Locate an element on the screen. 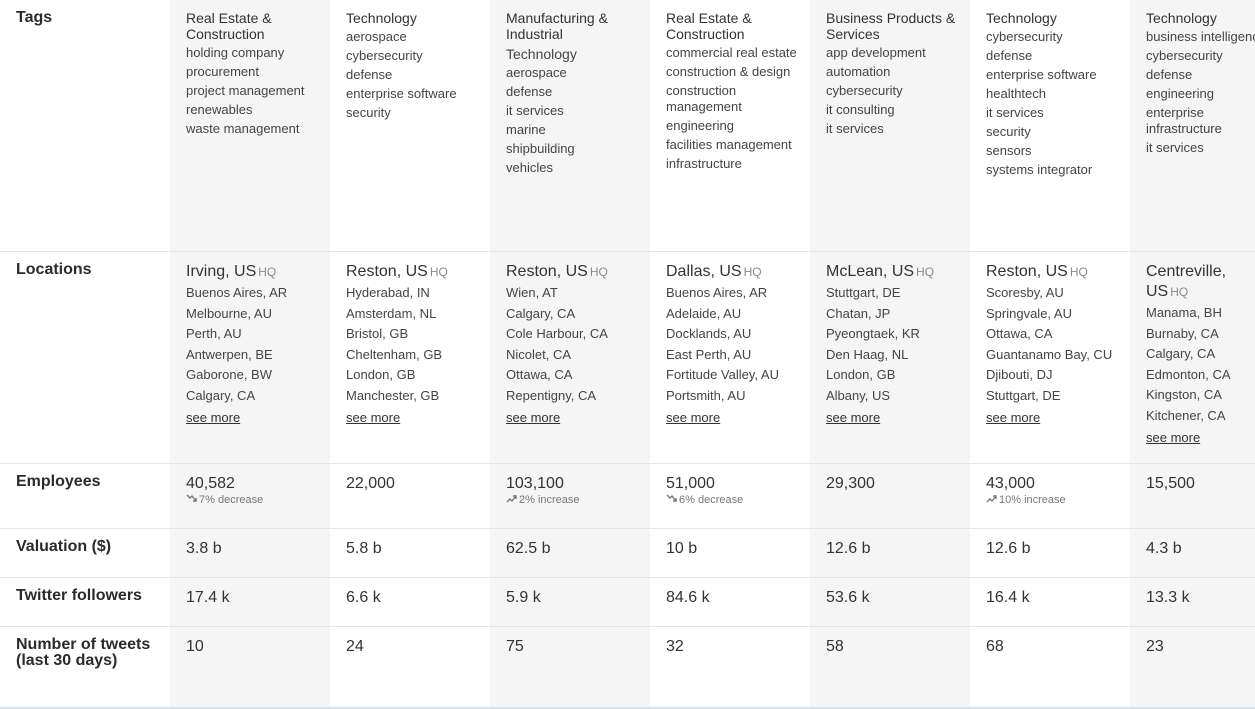  valuation-value: 12.6 b is located at coordinates (848, 548).